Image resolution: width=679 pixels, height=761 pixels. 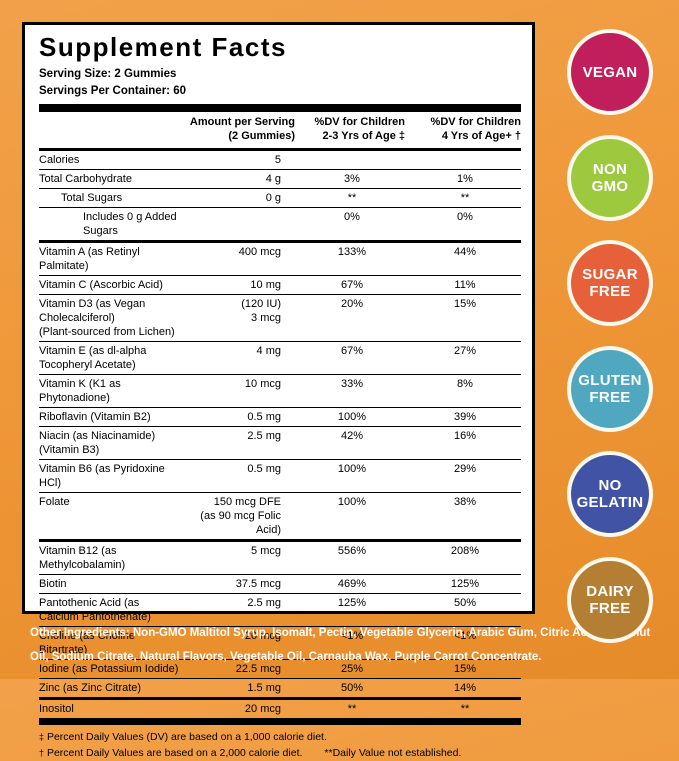 I want to click on servings-per-container: Servings Per Container: 60, so click(x=280, y=91).